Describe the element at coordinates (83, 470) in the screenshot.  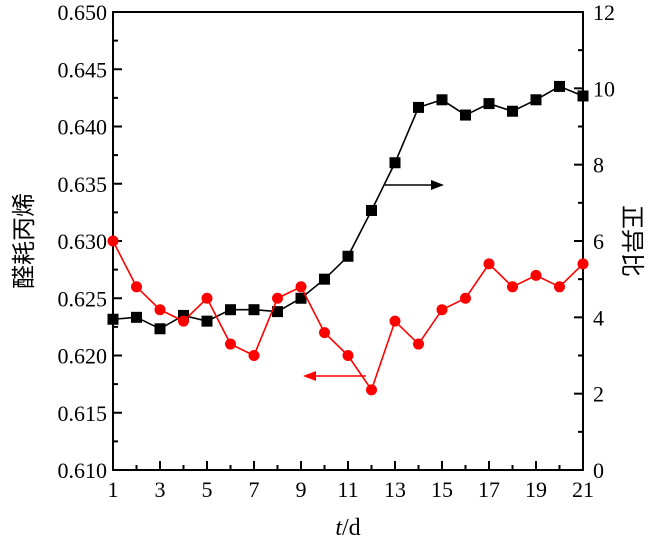
I see `left-y-tick-label: 0.610` at that location.